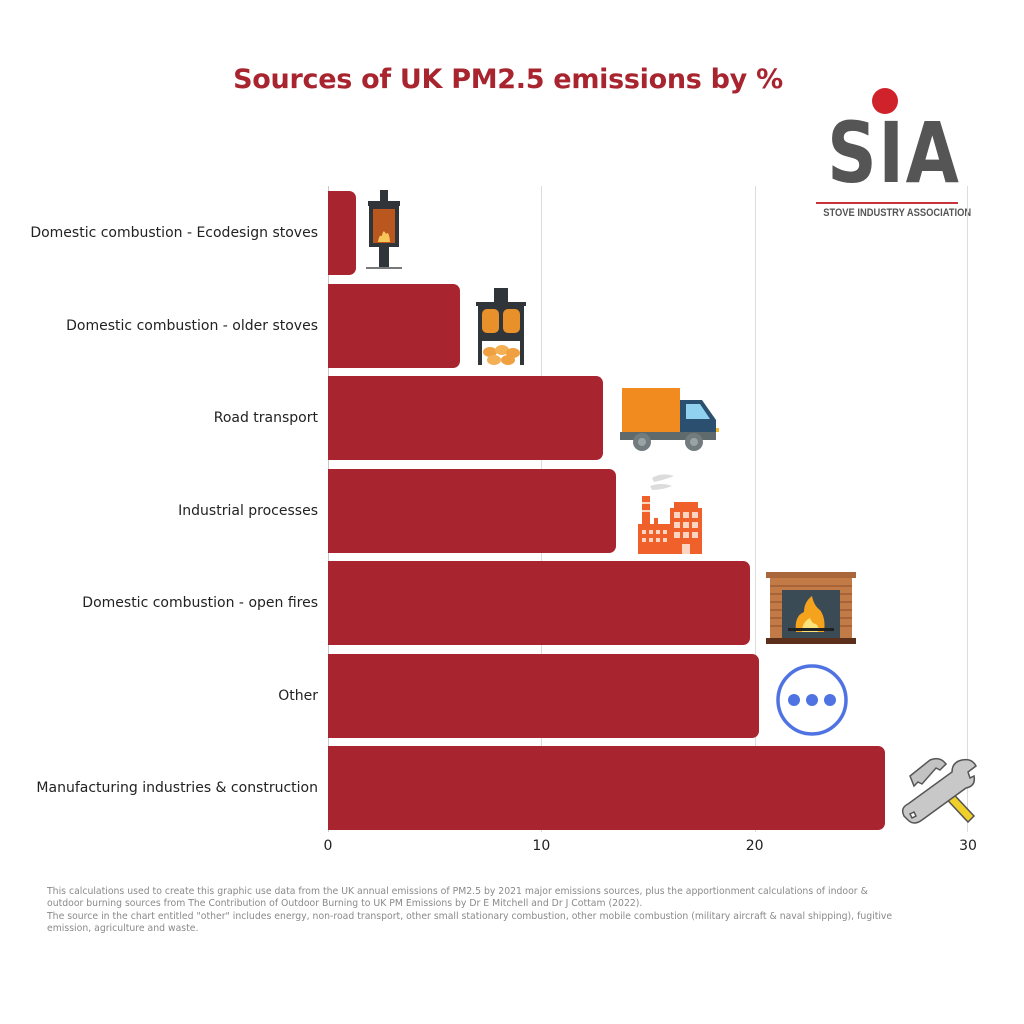 This screenshot has height=1024, width=1024. I want to click on bar: 26.1, so click(606, 788).